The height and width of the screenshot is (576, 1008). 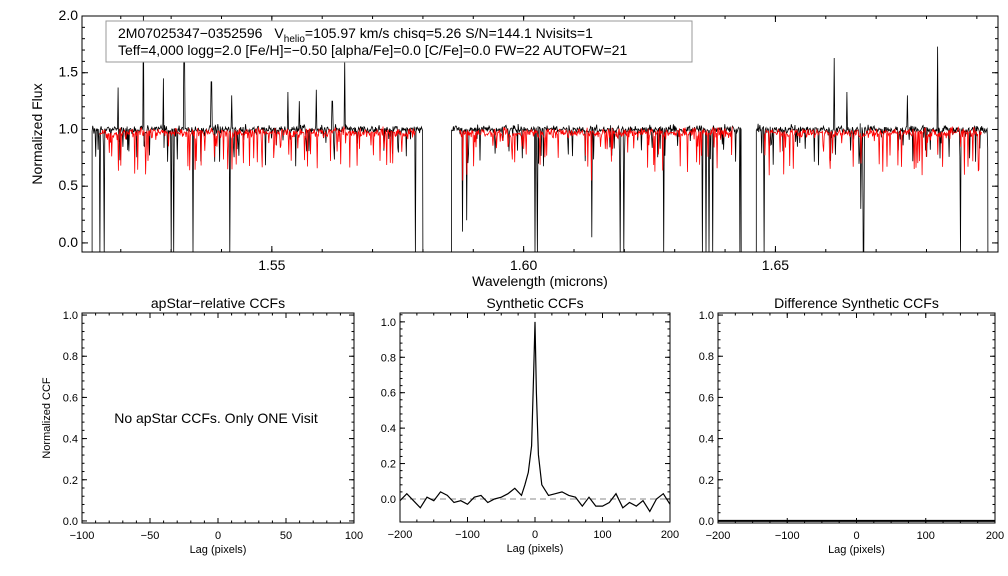 What do you see at coordinates (150, 536) in the screenshot?
I see `x-tick-label: −50` at bounding box center [150, 536].